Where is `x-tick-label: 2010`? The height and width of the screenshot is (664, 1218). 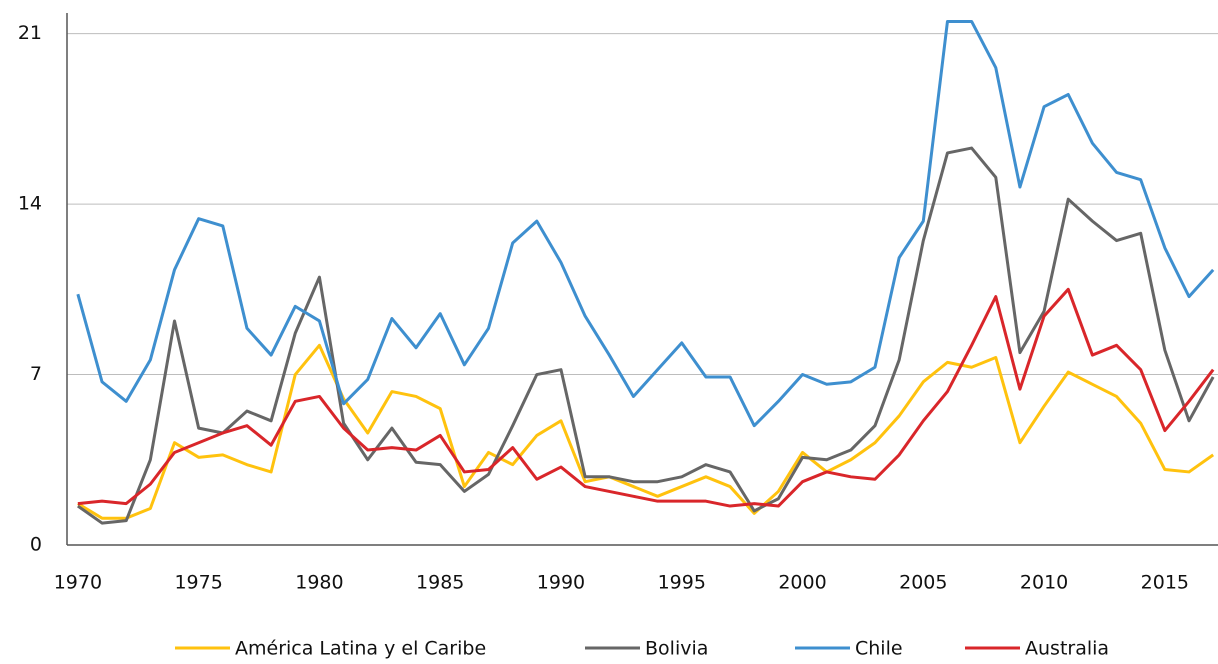 x-tick-label: 2010 is located at coordinates (1044, 583).